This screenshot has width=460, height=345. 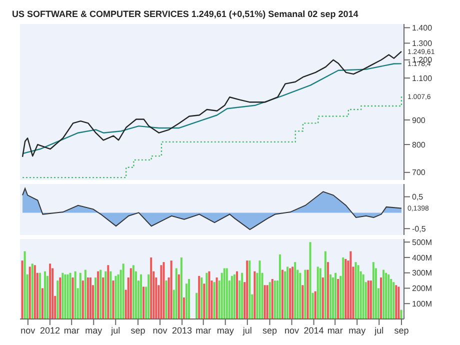 What do you see at coordinates (422, 28) in the screenshot?
I see `y-tick-label: 1.400` at bounding box center [422, 28].